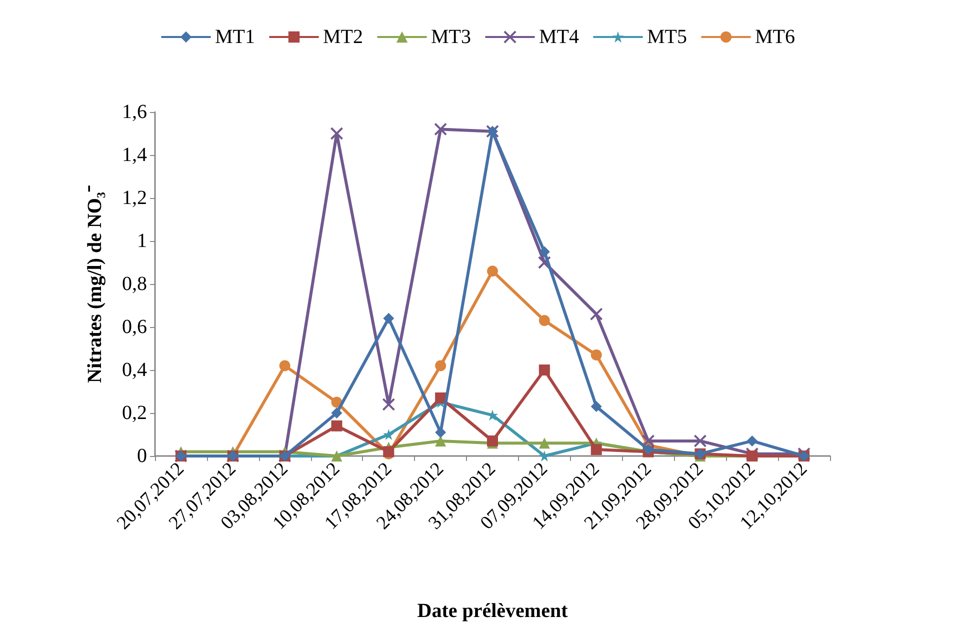 This screenshot has height=626, width=956. Describe the element at coordinates (235, 37) in the screenshot. I see `legend-label: MT1` at that location.